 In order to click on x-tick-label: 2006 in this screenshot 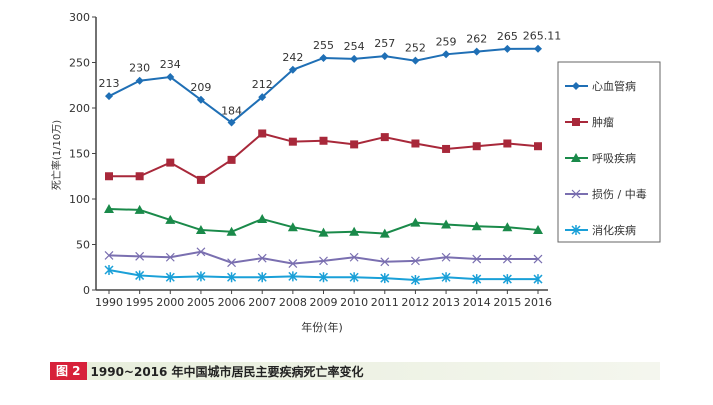, I will do `click(232, 302)`.